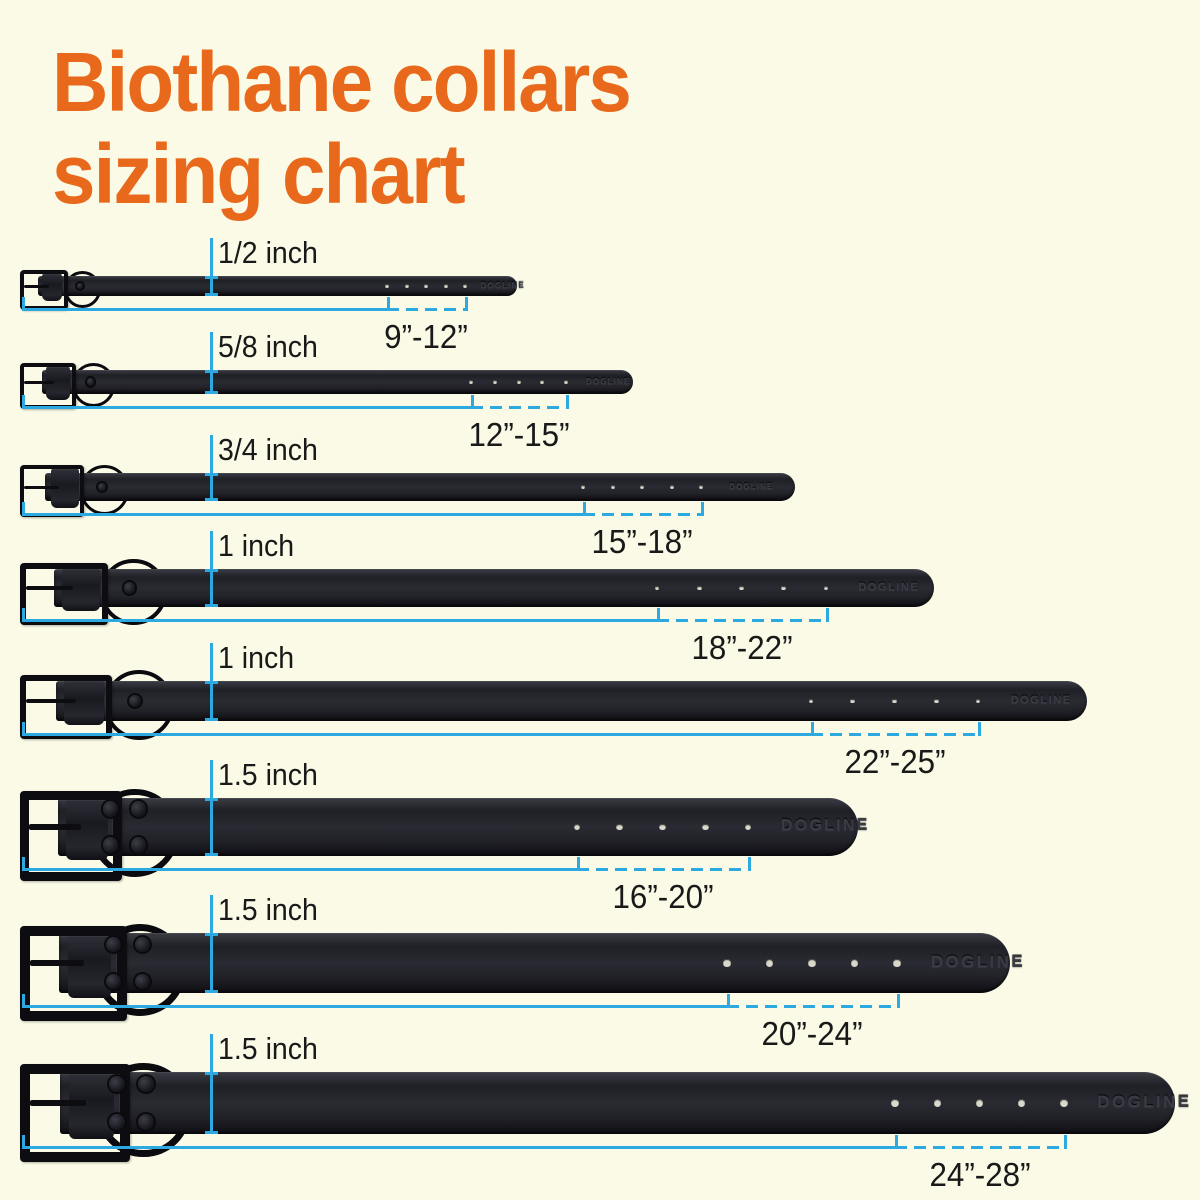 The height and width of the screenshot is (1200, 1200). Describe the element at coordinates (979, 1174) in the screenshot. I see `size-range-label: 24”-28”` at that location.